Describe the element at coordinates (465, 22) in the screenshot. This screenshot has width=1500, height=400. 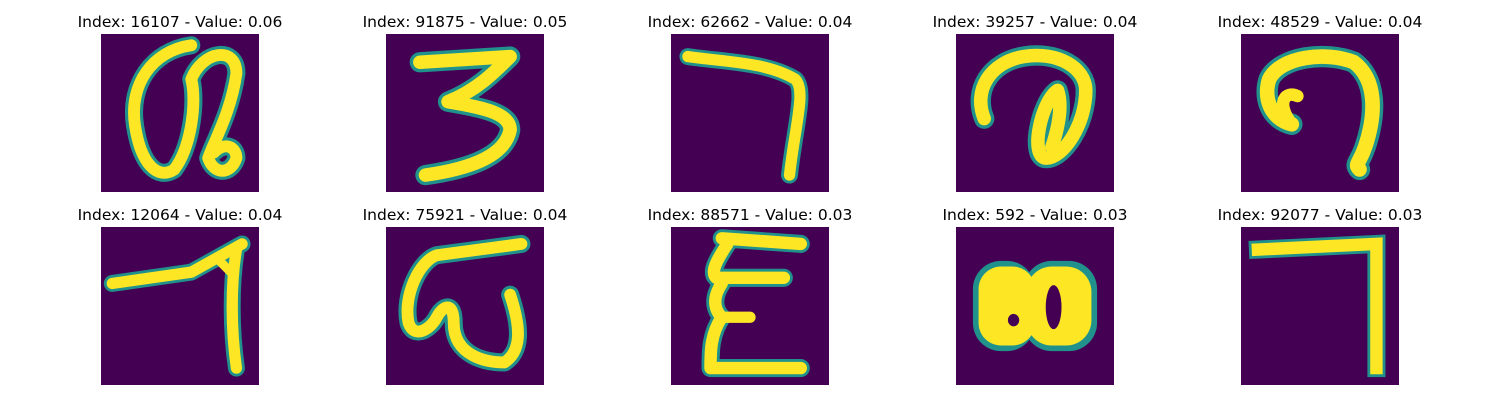
I see `panel-title: Index: 91875 - Value: 0.05` at that location.